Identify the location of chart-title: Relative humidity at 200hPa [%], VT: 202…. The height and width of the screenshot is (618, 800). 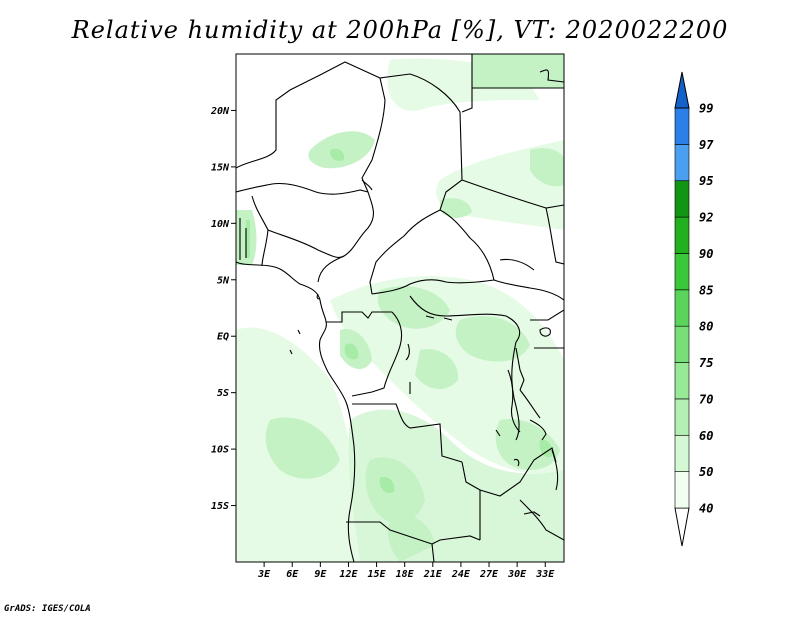
(400, 30).